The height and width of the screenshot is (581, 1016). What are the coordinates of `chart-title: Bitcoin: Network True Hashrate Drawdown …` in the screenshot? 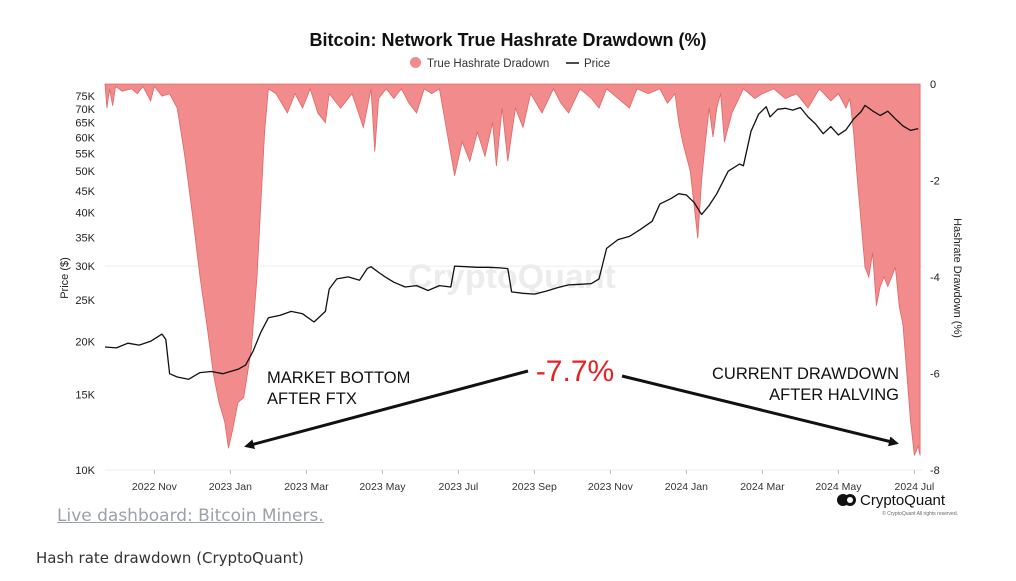 It's located at (507, 40).